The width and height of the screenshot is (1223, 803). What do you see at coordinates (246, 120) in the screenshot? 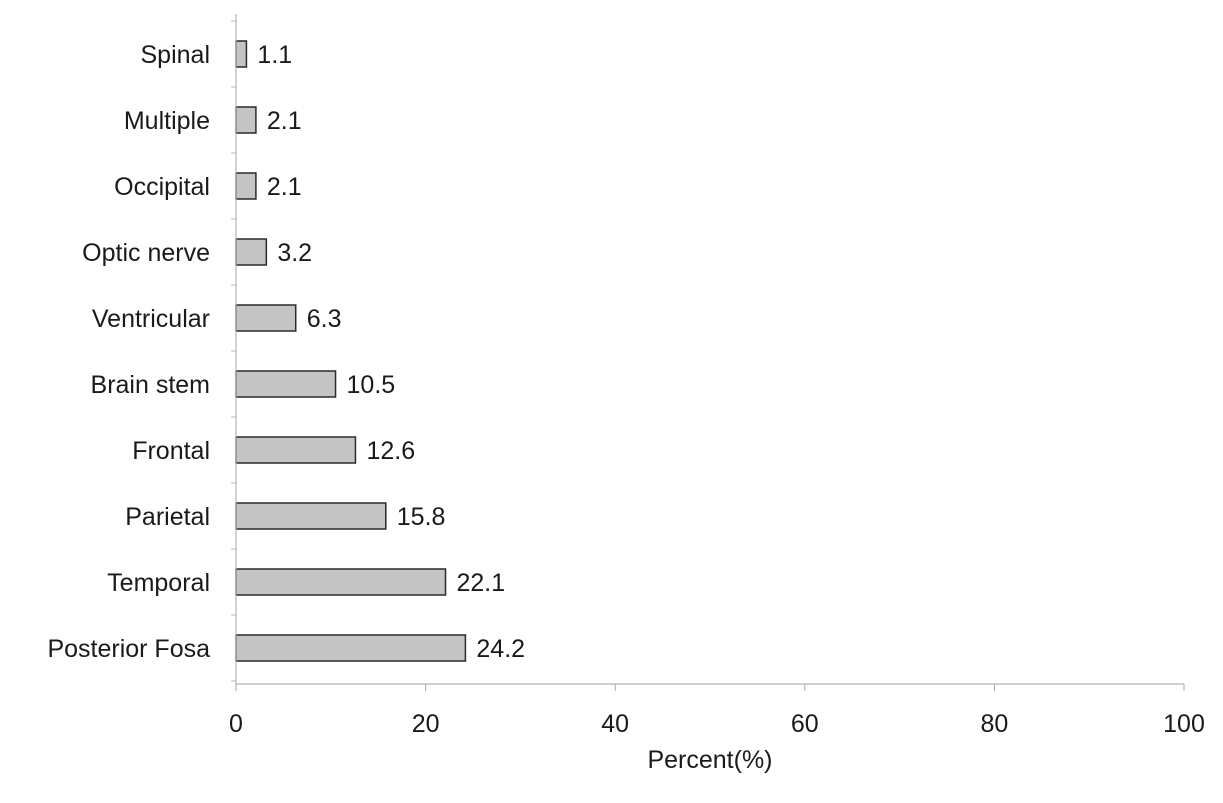
I see `bar-multiple` at bounding box center [246, 120].